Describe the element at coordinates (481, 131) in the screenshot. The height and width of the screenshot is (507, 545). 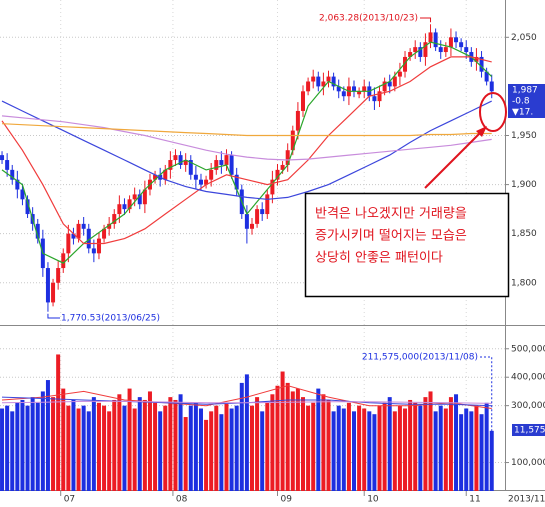
I see `arrow-head` at that location.